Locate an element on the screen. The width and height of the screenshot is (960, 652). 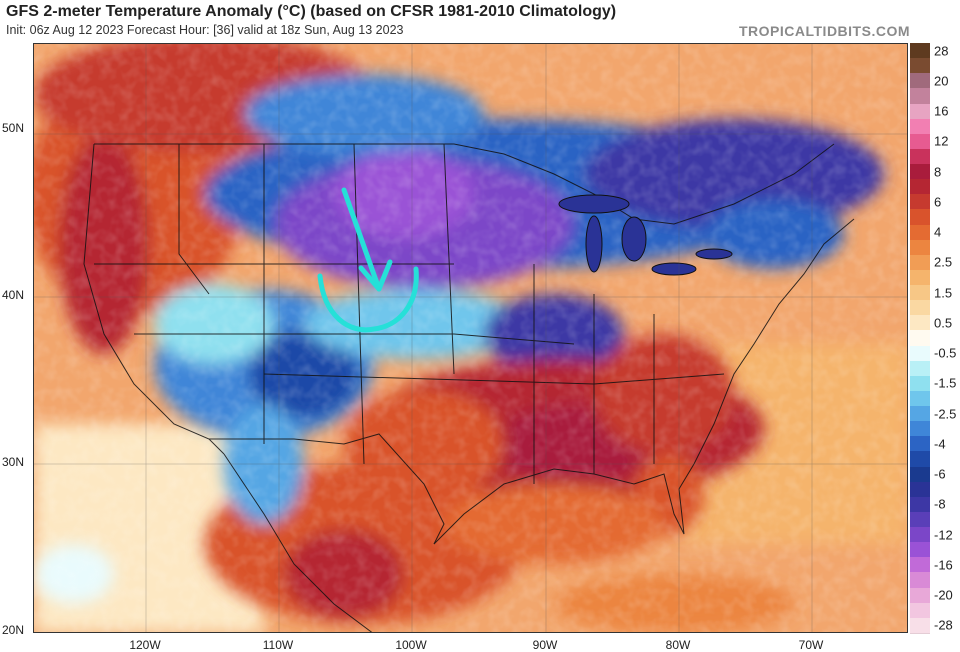
colorbar-tick-label: -16 is located at coordinates (943, 565).